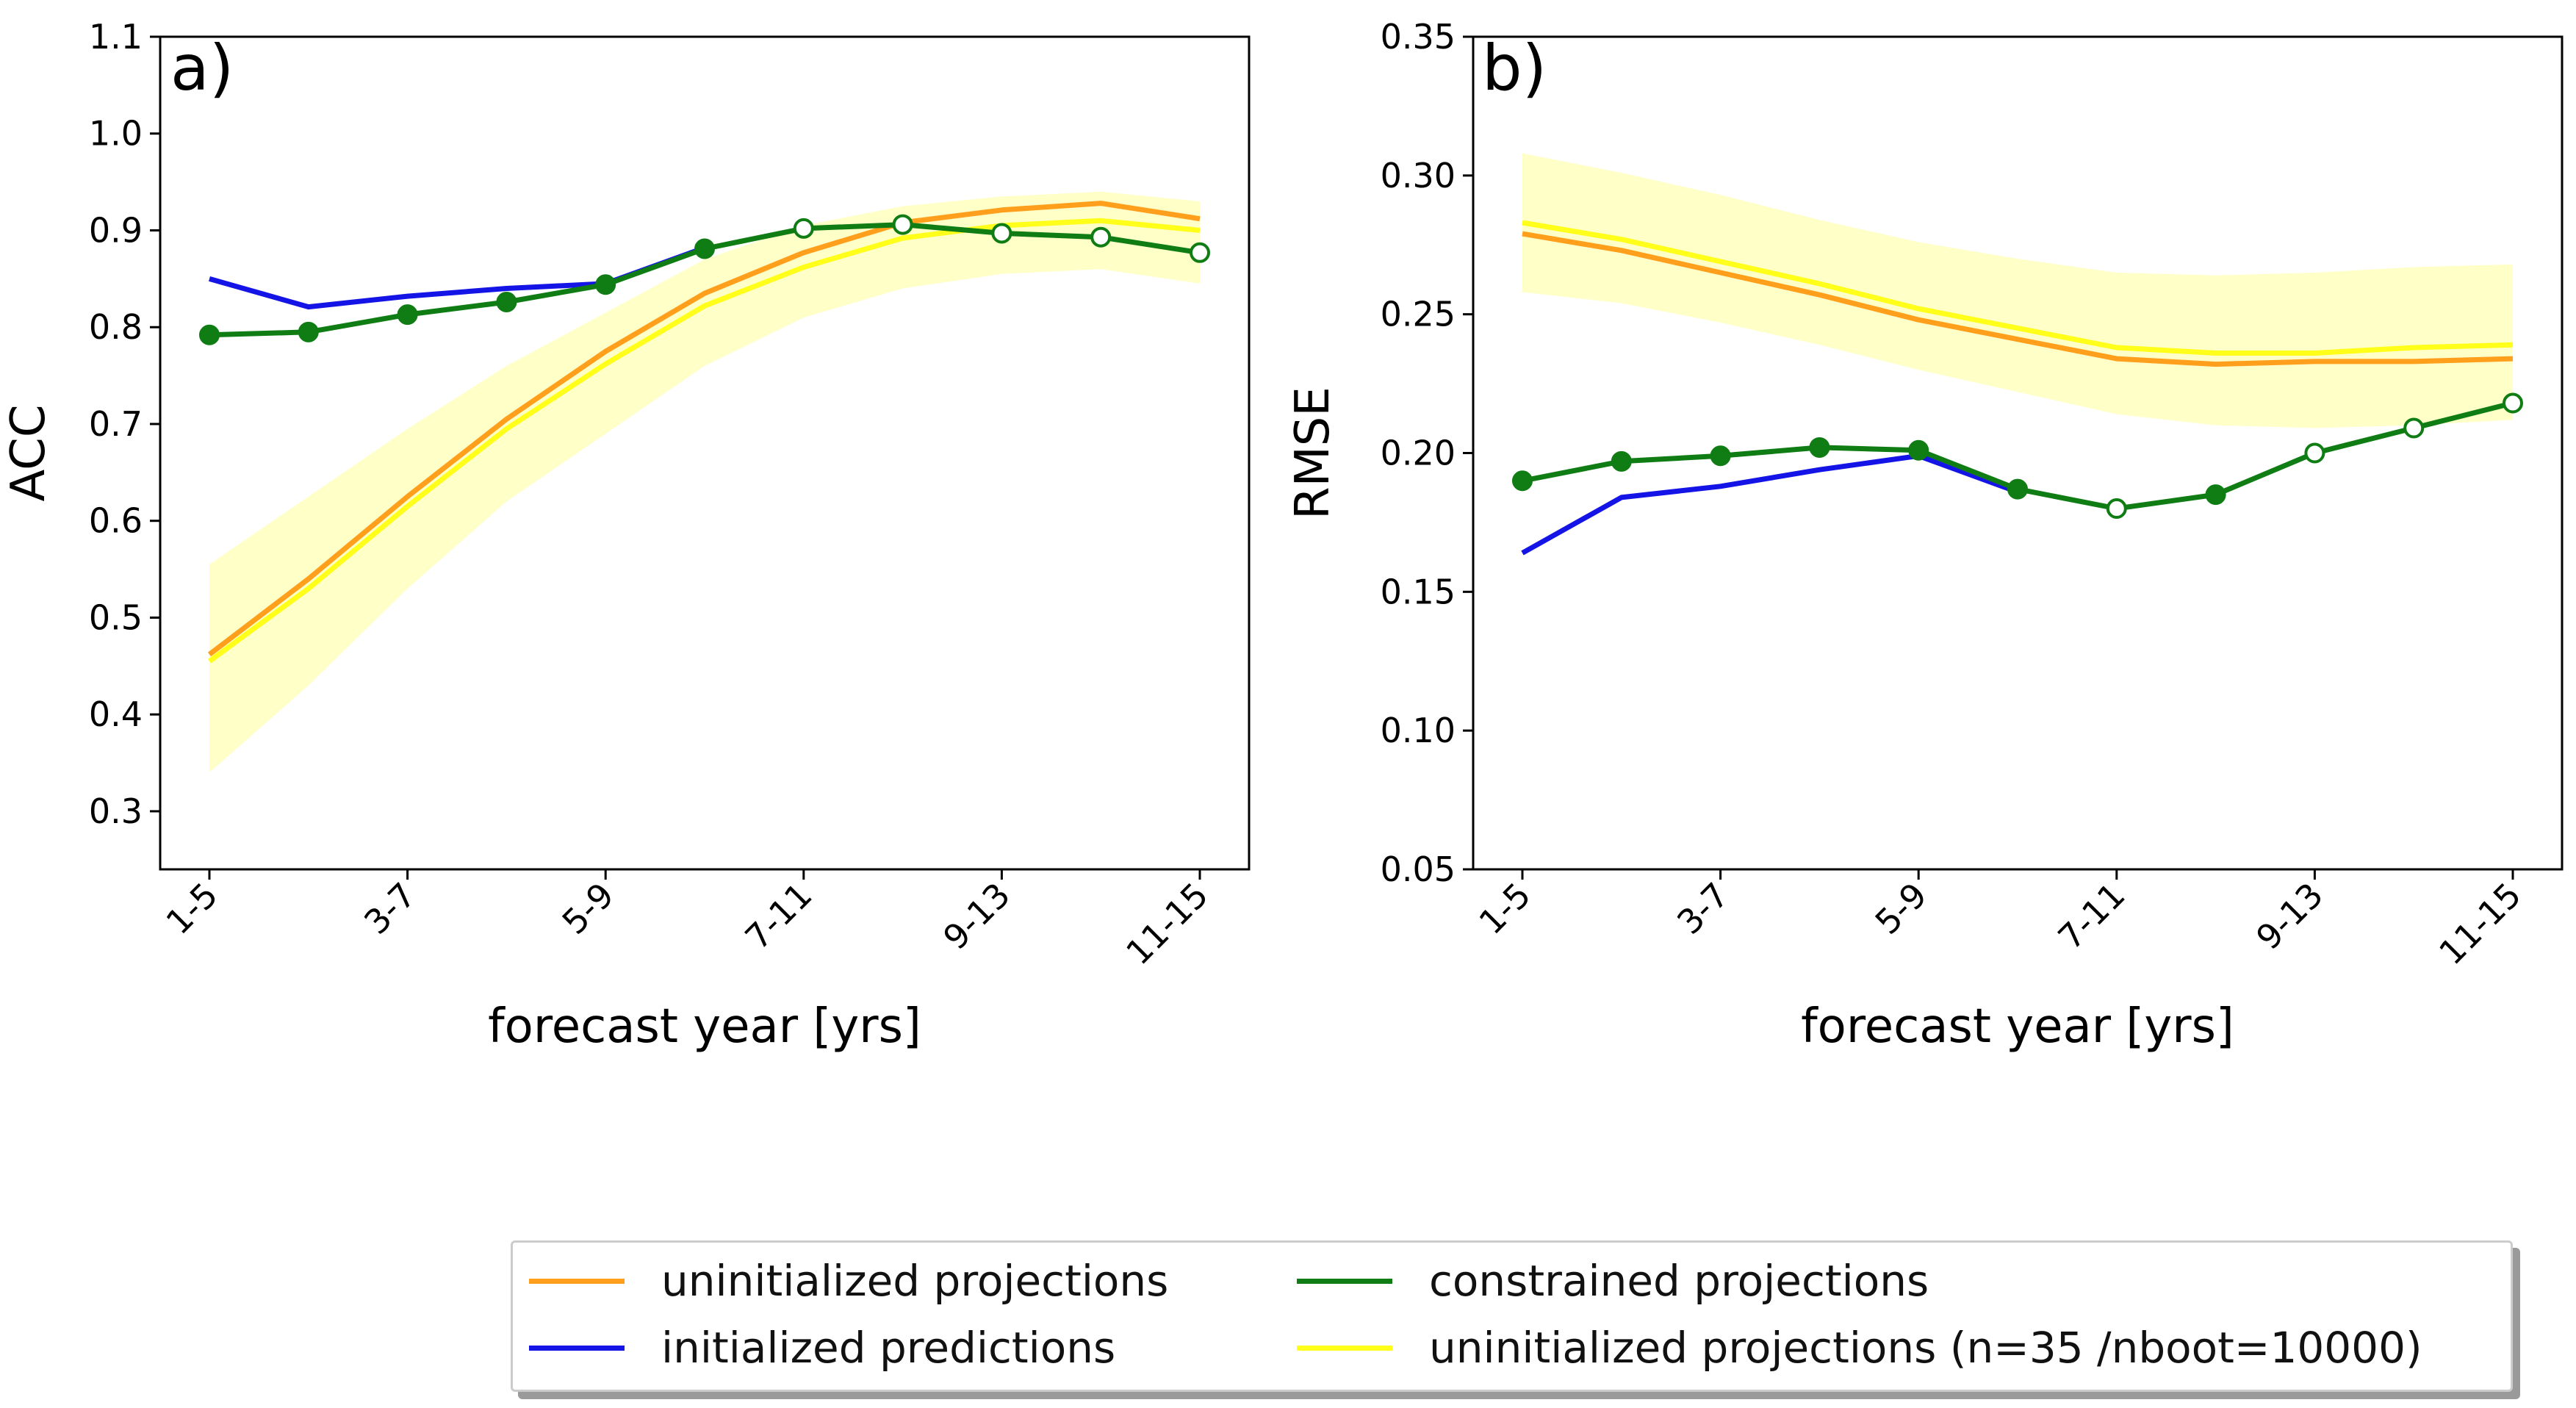  I want to click on legend-item-uninitialized: uninitialized projections, so click(849, 1281).